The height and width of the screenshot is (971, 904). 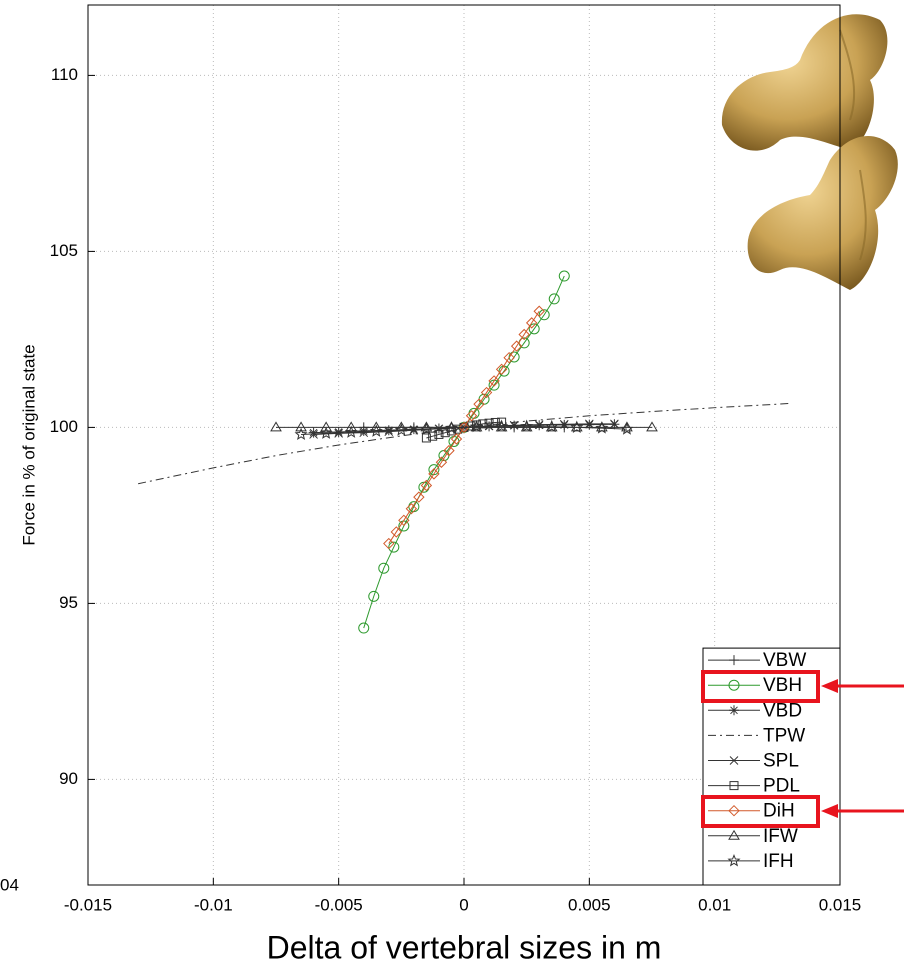 What do you see at coordinates (782, 710) in the screenshot?
I see `legend-label: VBD` at bounding box center [782, 710].